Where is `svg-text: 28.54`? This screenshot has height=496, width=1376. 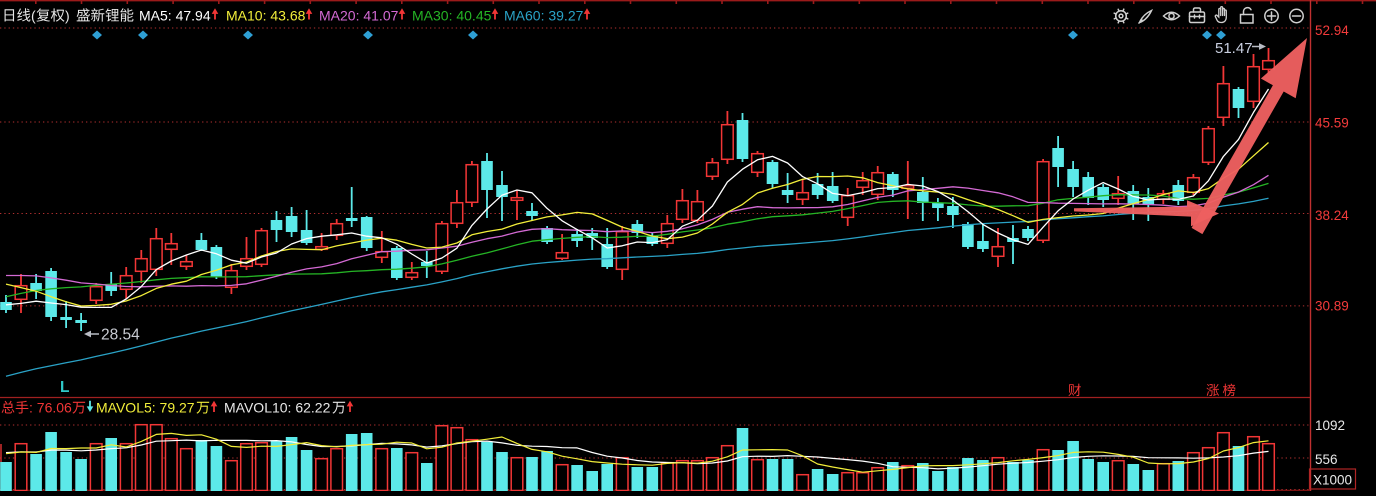 svg-text: 28.54 is located at coordinates (120, 335).